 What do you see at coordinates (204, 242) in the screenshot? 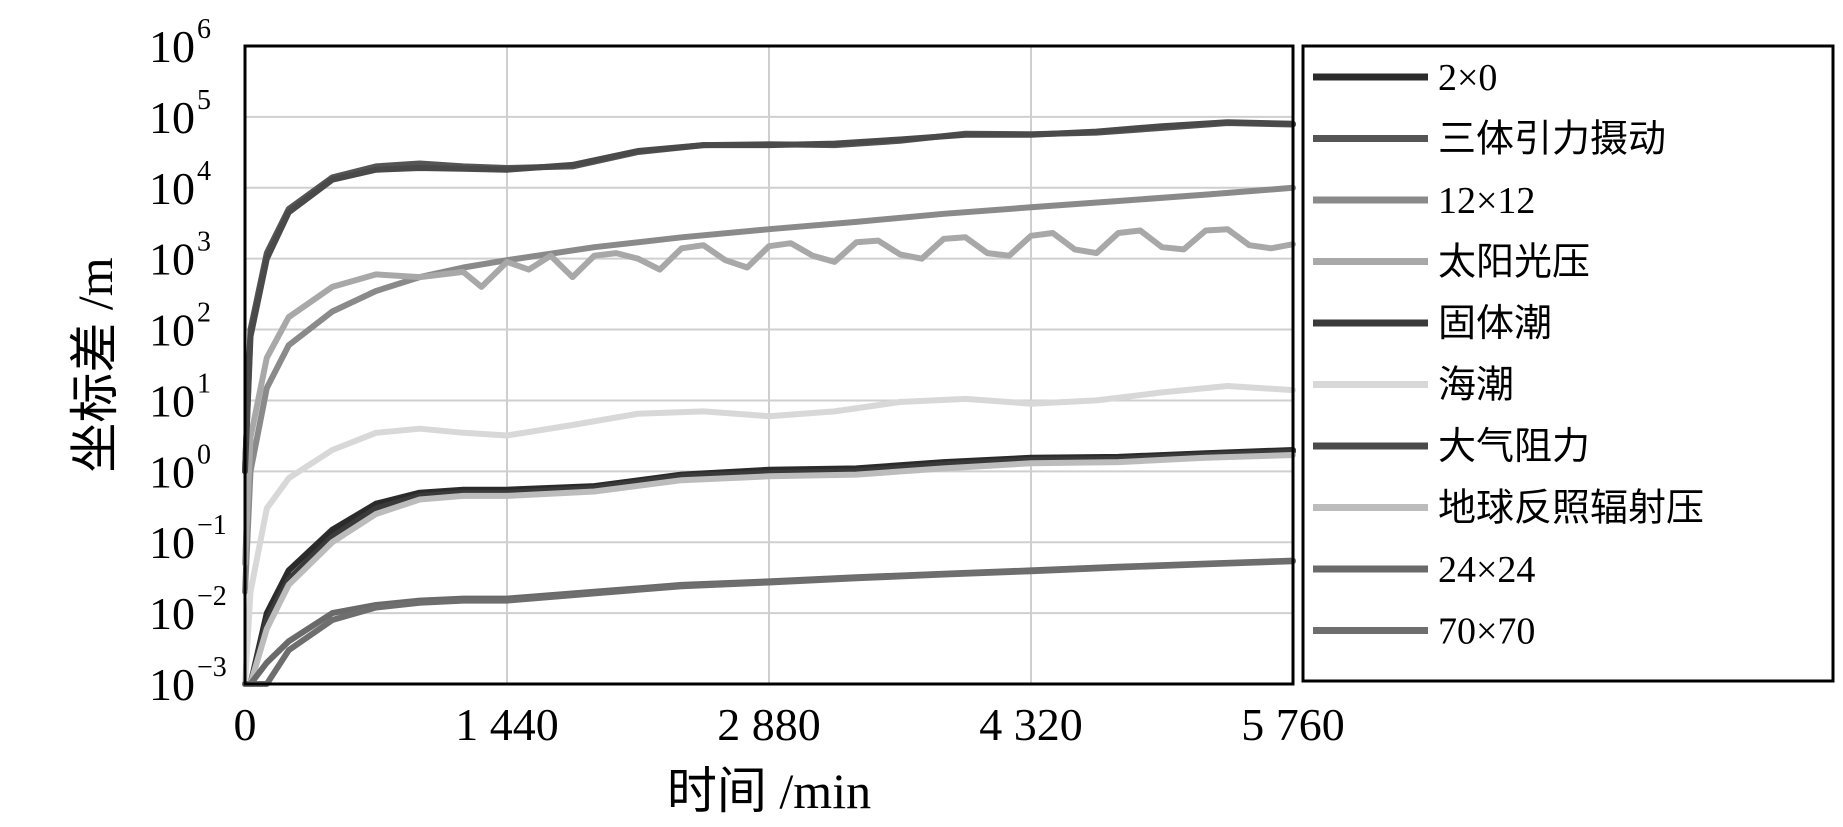
I see `y-tick-exponent: 3` at bounding box center [204, 242].